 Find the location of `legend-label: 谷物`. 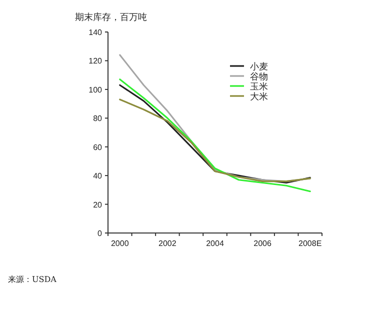

legend-label: 谷物 is located at coordinates (259, 77).